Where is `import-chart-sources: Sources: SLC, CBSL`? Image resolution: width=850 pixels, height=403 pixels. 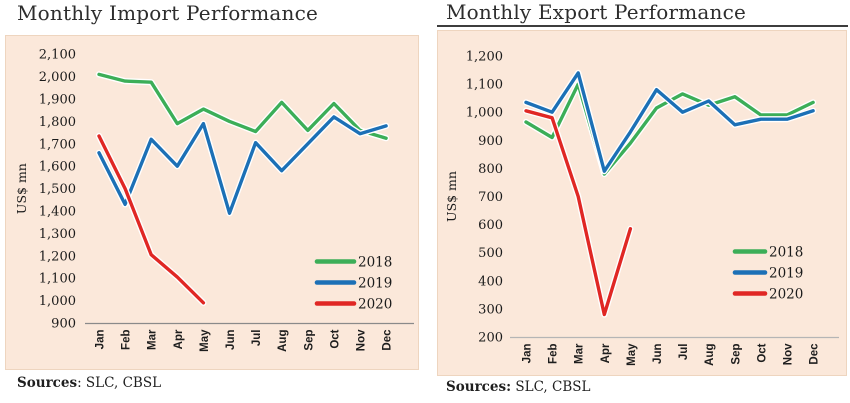 import-chart-sources: Sources: SLC, CBSL is located at coordinates (89, 383).